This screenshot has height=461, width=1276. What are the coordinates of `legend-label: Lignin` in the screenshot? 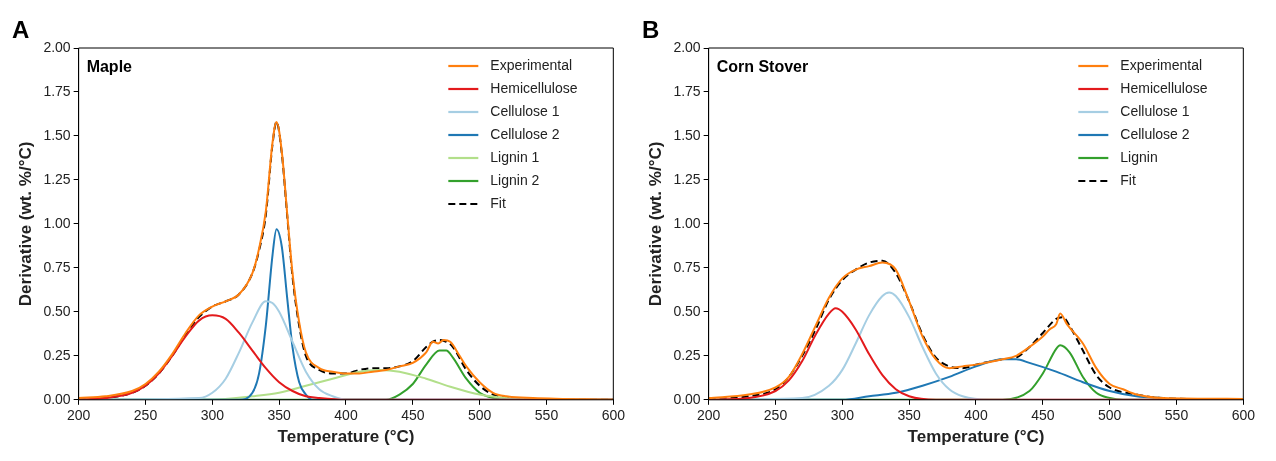 It's located at (1139, 156).